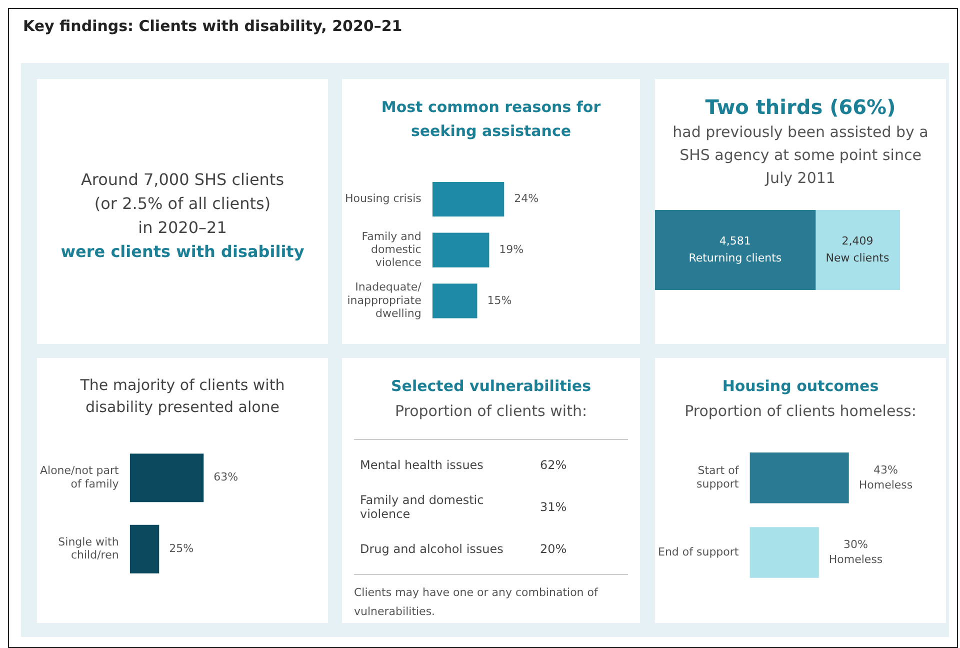  What do you see at coordinates (421, 465) in the screenshot?
I see `category-label: Mental health issues` at bounding box center [421, 465].